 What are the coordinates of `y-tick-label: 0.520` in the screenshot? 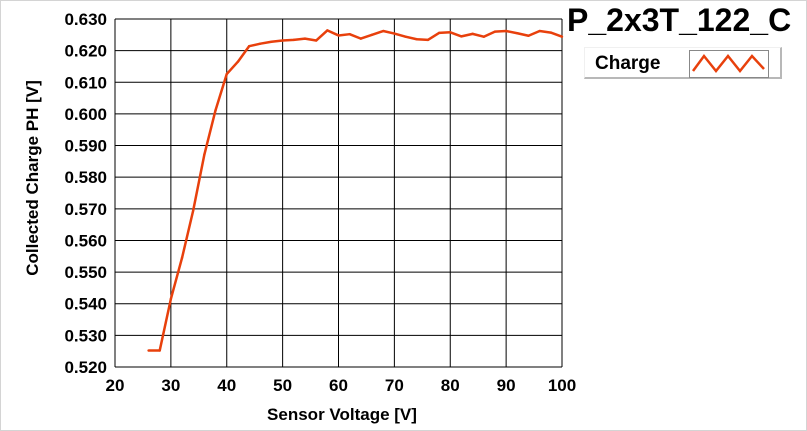 It's located at (85, 367).